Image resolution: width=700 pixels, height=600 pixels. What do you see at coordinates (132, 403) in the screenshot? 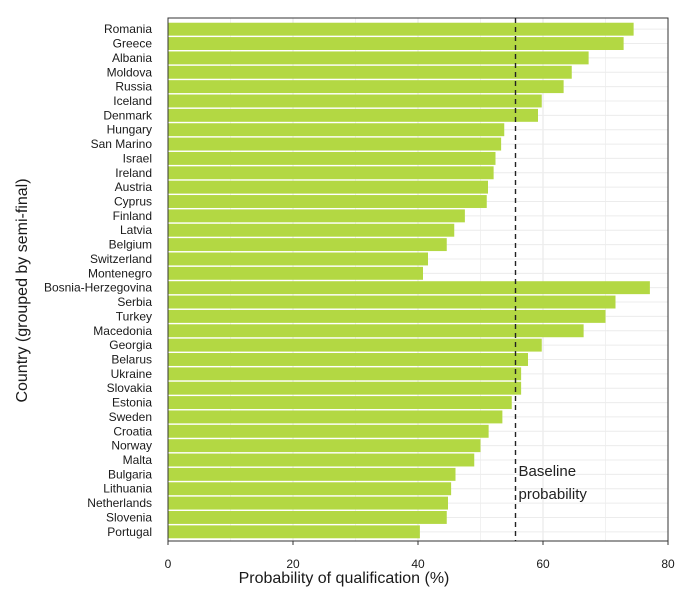
I see `y-tick-label: Estonia` at bounding box center [132, 403].